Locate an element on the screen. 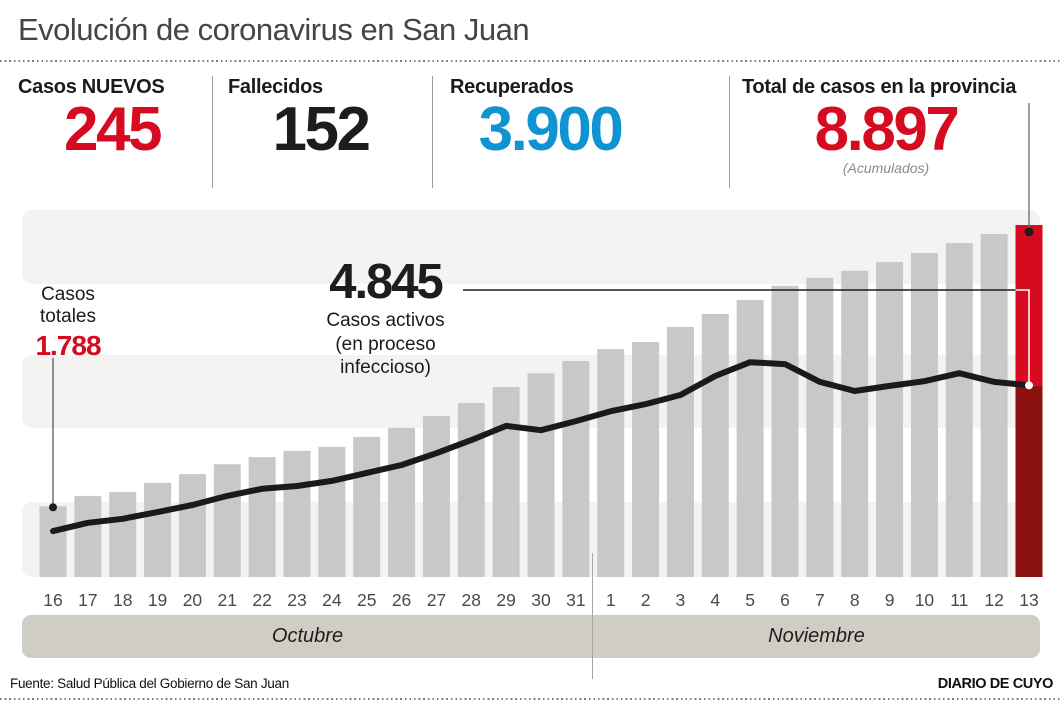  stat-casos-nuevos: Casos NUEVOS 245 is located at coordinates (112, 120).